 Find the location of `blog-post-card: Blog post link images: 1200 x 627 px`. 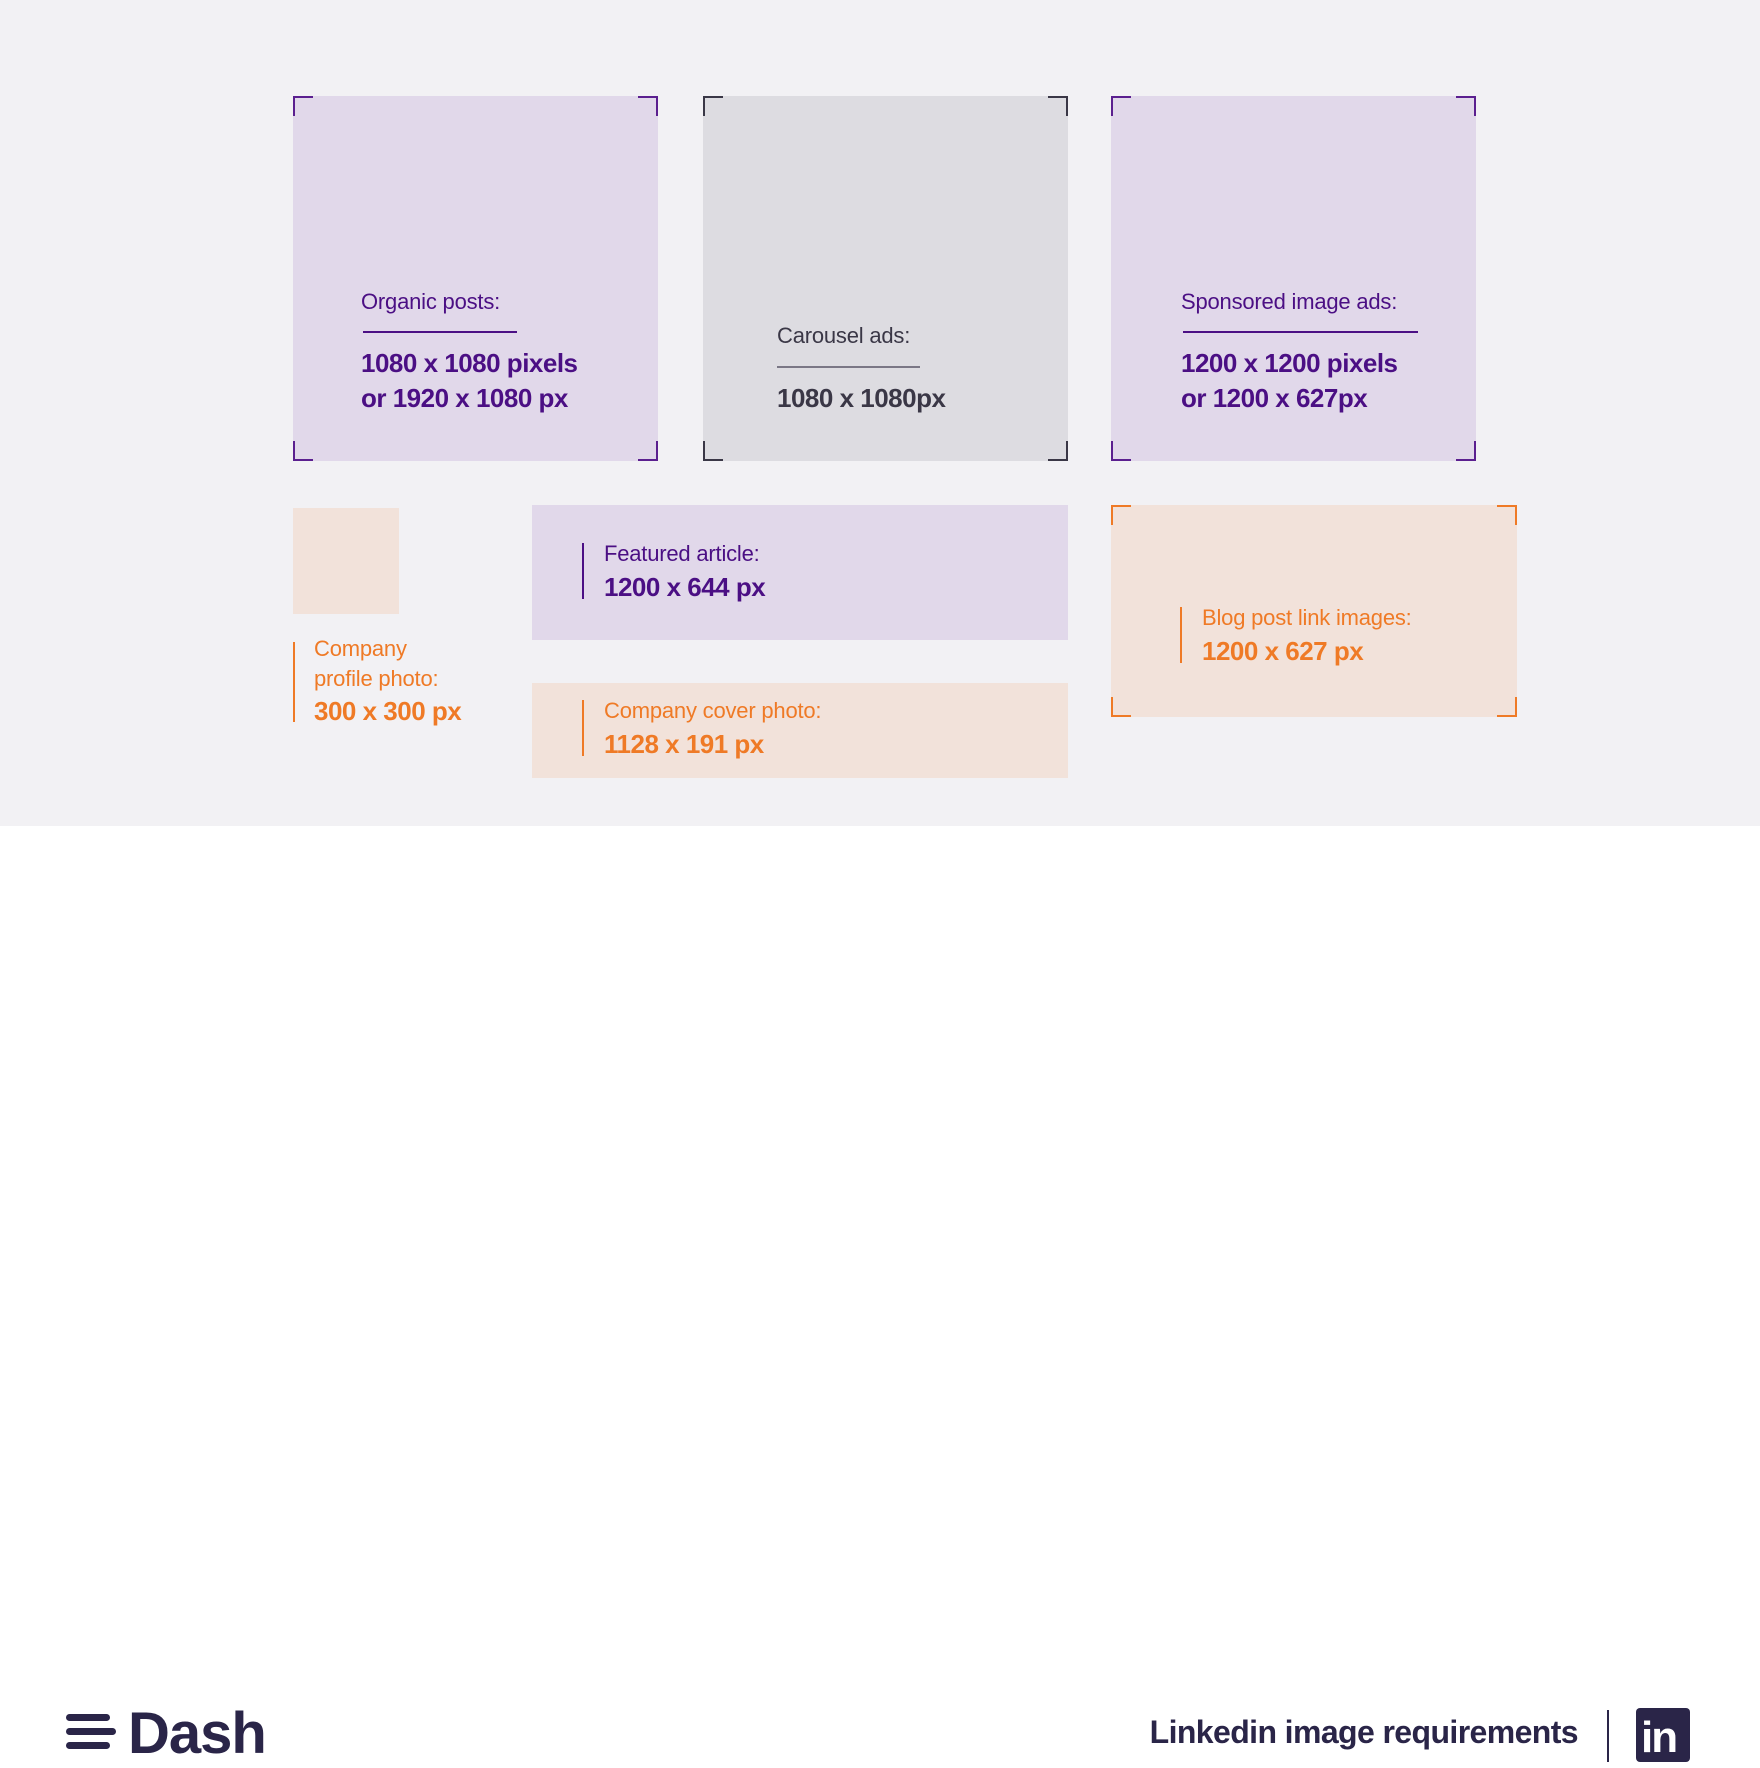

blog-post-card: Blog post link images: 1200 x 627 px is located at coordinates (1314, 611).